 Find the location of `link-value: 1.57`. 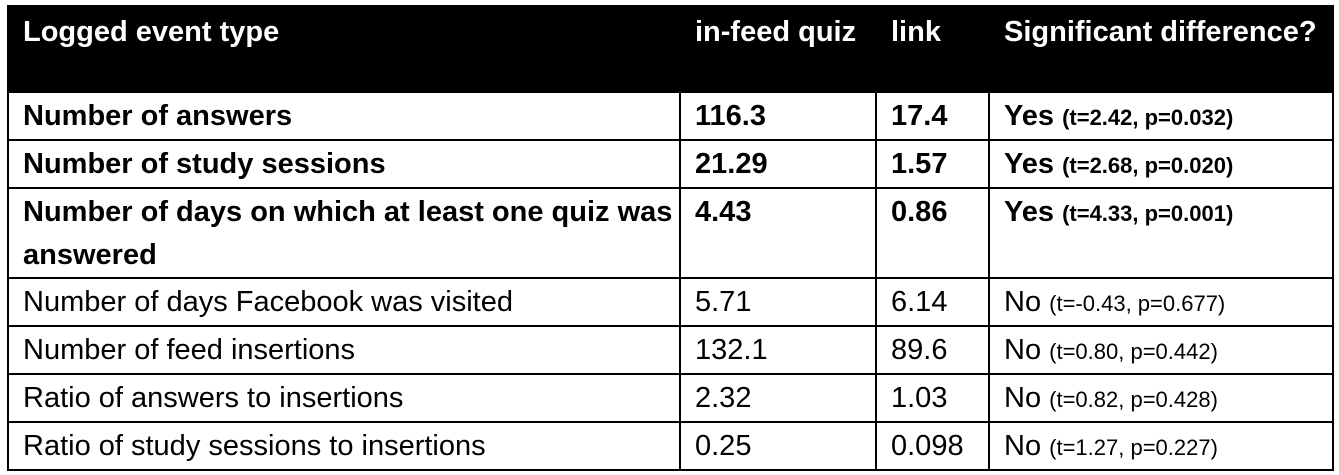

link-value: 1.57 is located at coordinates (932, 164).